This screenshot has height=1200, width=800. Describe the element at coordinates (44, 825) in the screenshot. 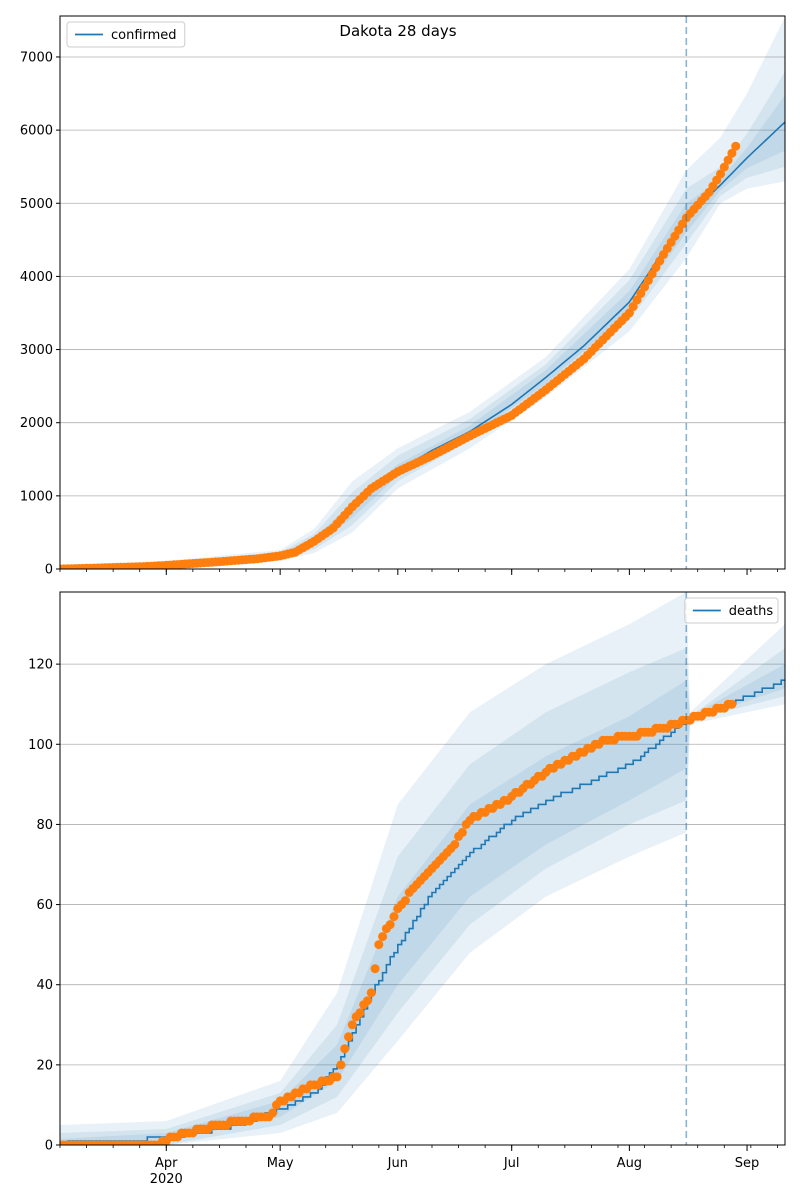

I see `y-tick-label: 80` at that location.